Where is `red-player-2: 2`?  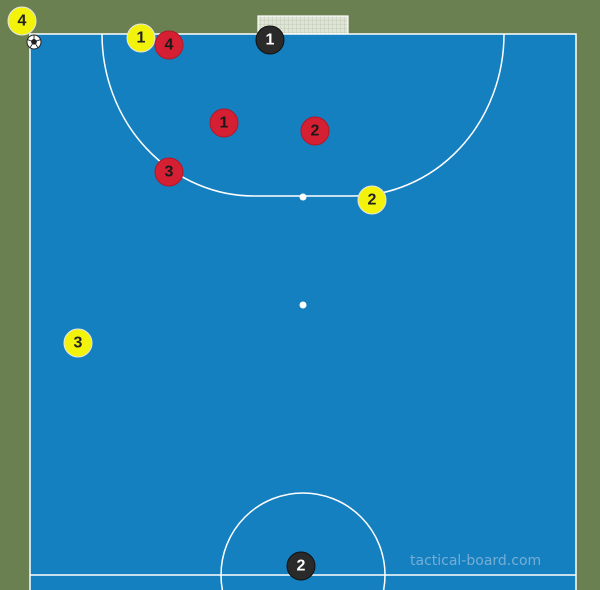
red-player-2: 2 is located at coordinates (315, 131).